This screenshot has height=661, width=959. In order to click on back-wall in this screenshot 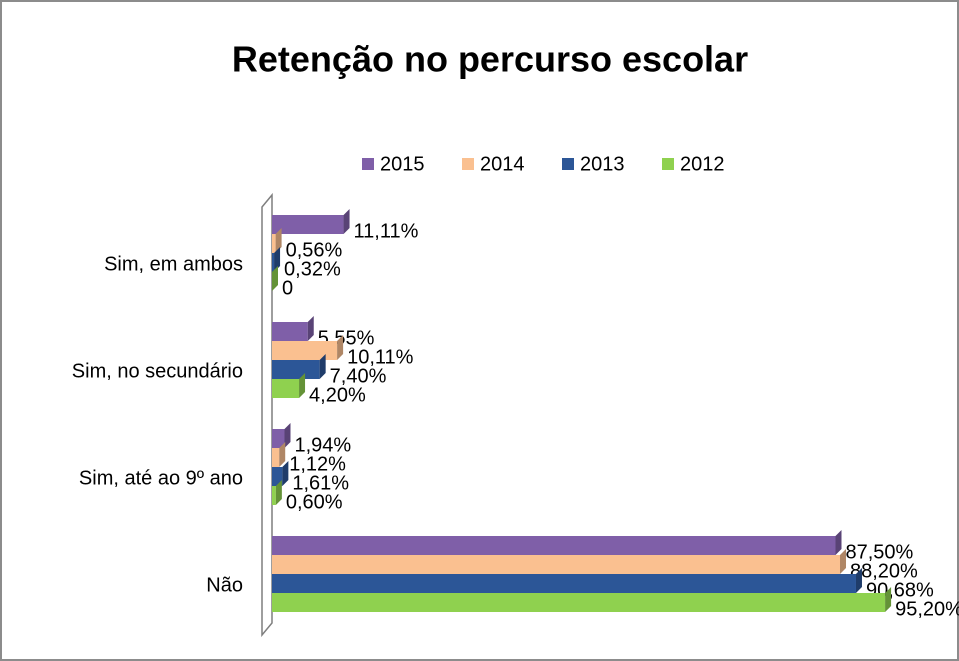, I will do `click(267, 415)`.